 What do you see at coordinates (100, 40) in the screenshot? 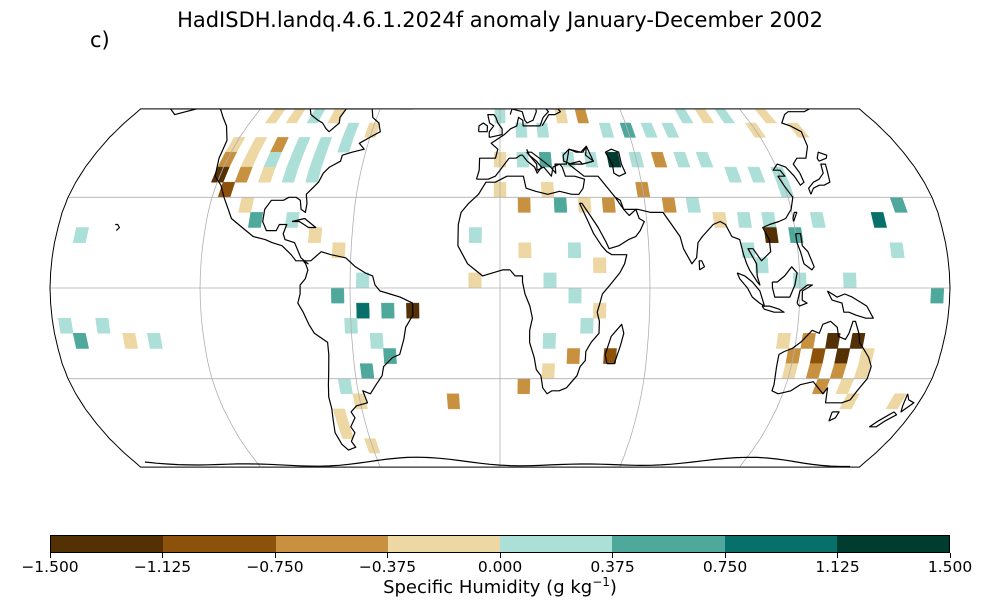
I see `panel-label: c)` at bounding box center [100, 40].